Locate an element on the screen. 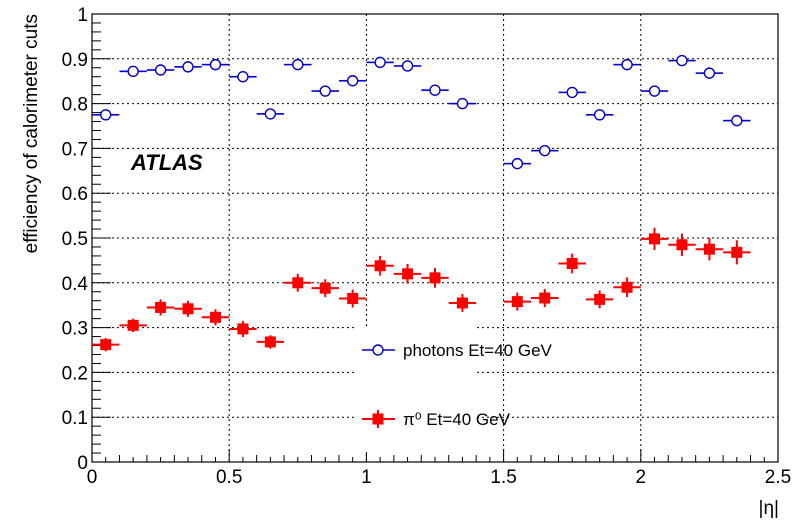 The width and height of the screenshot is (799, 520). legend-label: π⁰ Et=40 GeV is located at coordinates (457, 419).